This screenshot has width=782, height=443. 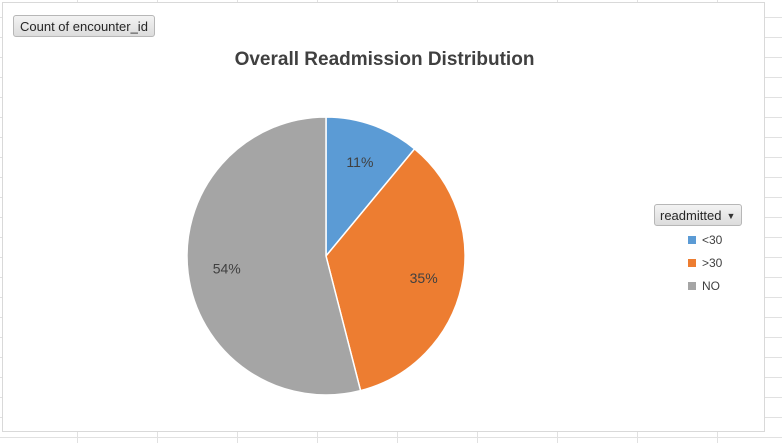 I want to click on legend-items: <30 >30 NO, so click(x=715, y=267).